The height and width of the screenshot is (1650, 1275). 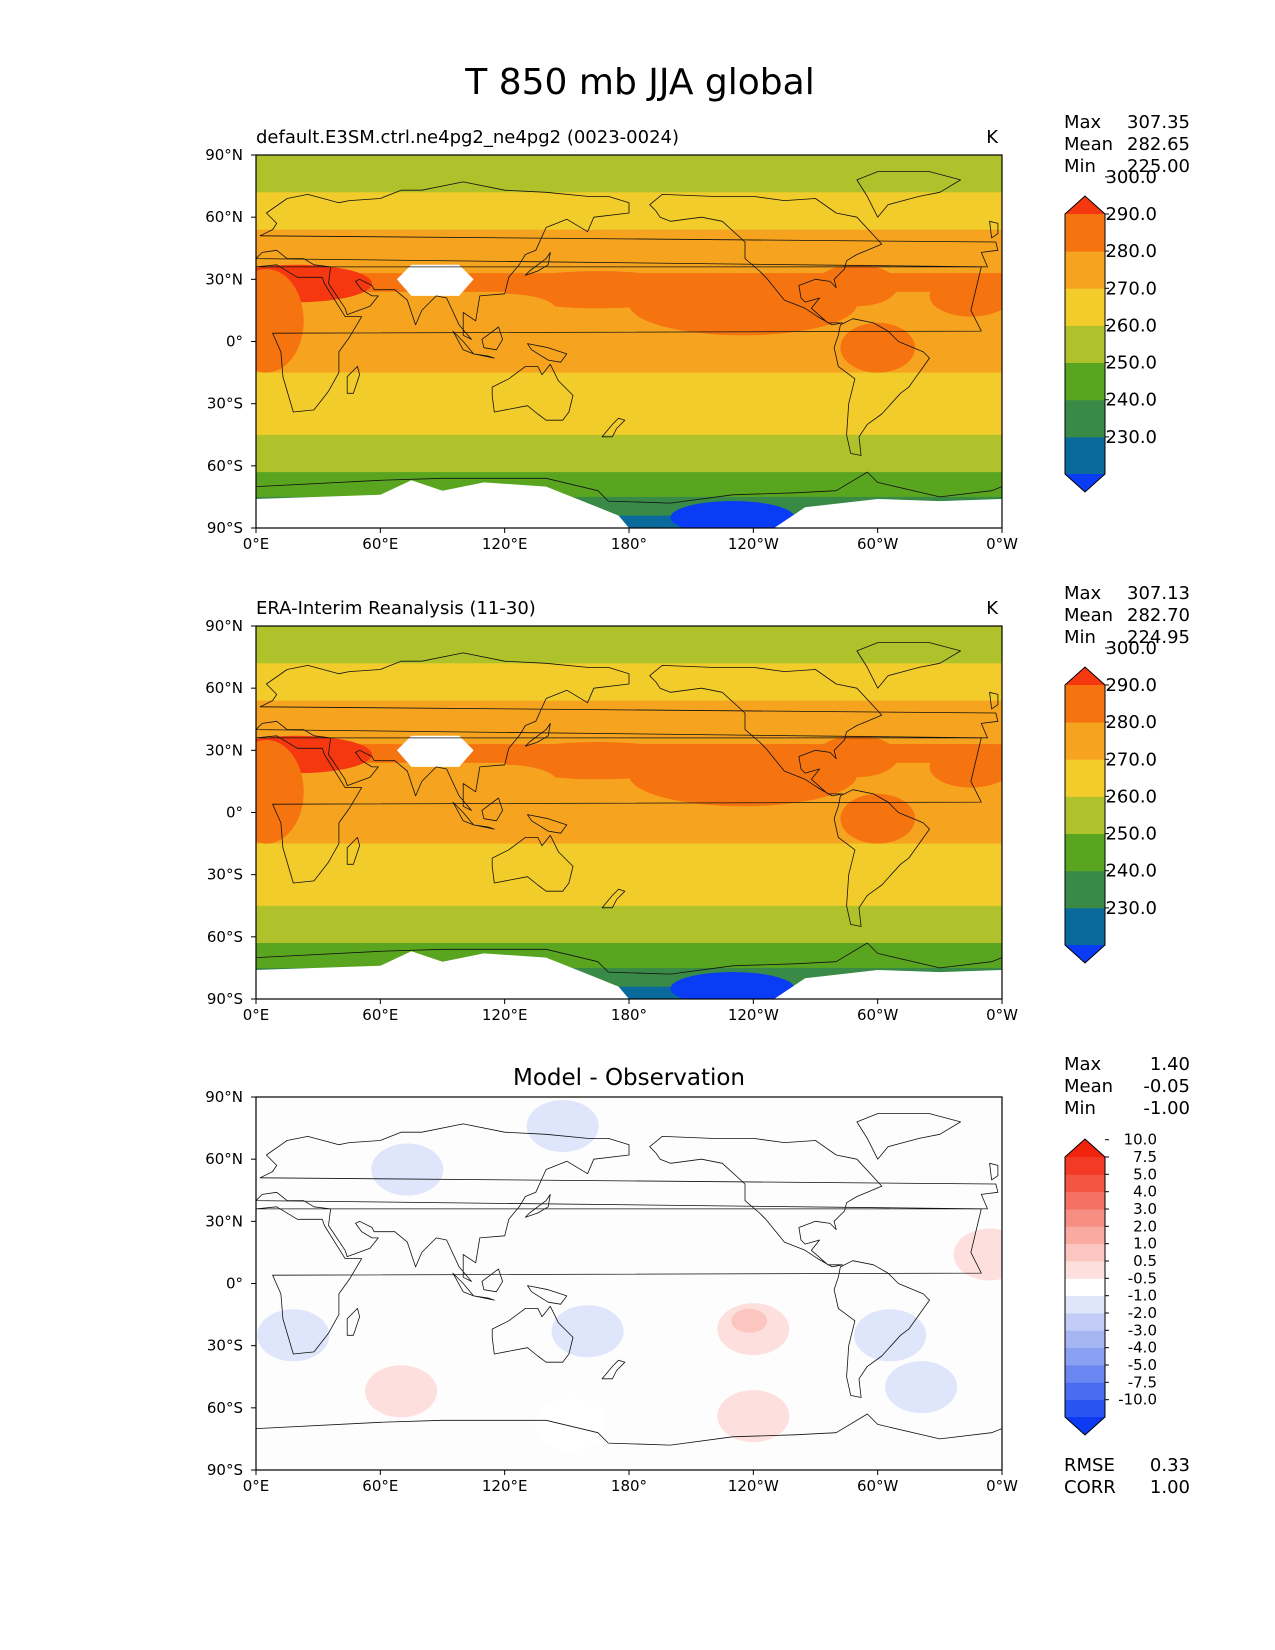 What do you see at coordinates (1131, 288) in the screenshot?
I see `colorbar-tick-label: 270.0` at bounding box center [1131, 288].